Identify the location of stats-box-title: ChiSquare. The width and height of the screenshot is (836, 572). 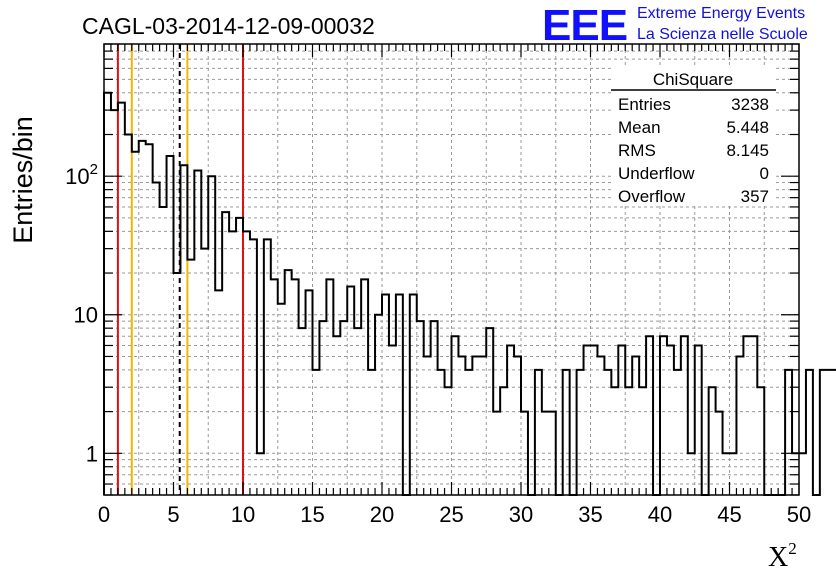
(693, 79).